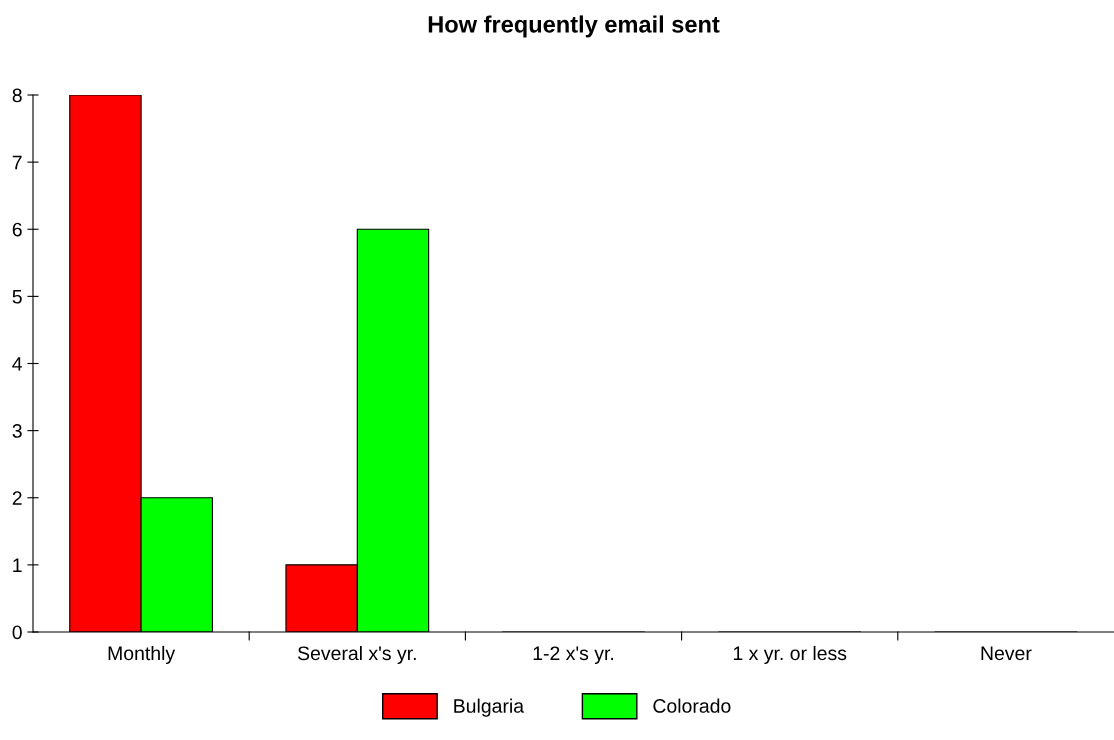 The height and width of the screenshot is (740, 1114). Describe the element at coordinates (692, 705) in the screenshot. I see `legend-label: Colorado` at that location.